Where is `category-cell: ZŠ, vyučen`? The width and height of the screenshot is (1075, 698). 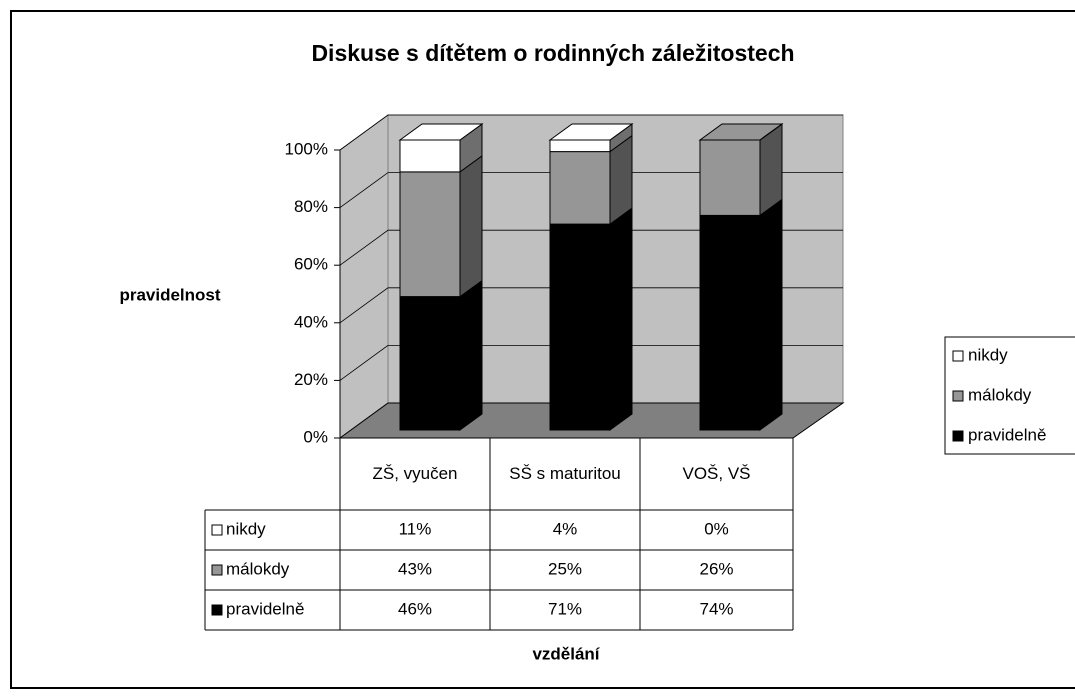 category-cell: ZŠ, vyučen is located at coordinates (415, 473).